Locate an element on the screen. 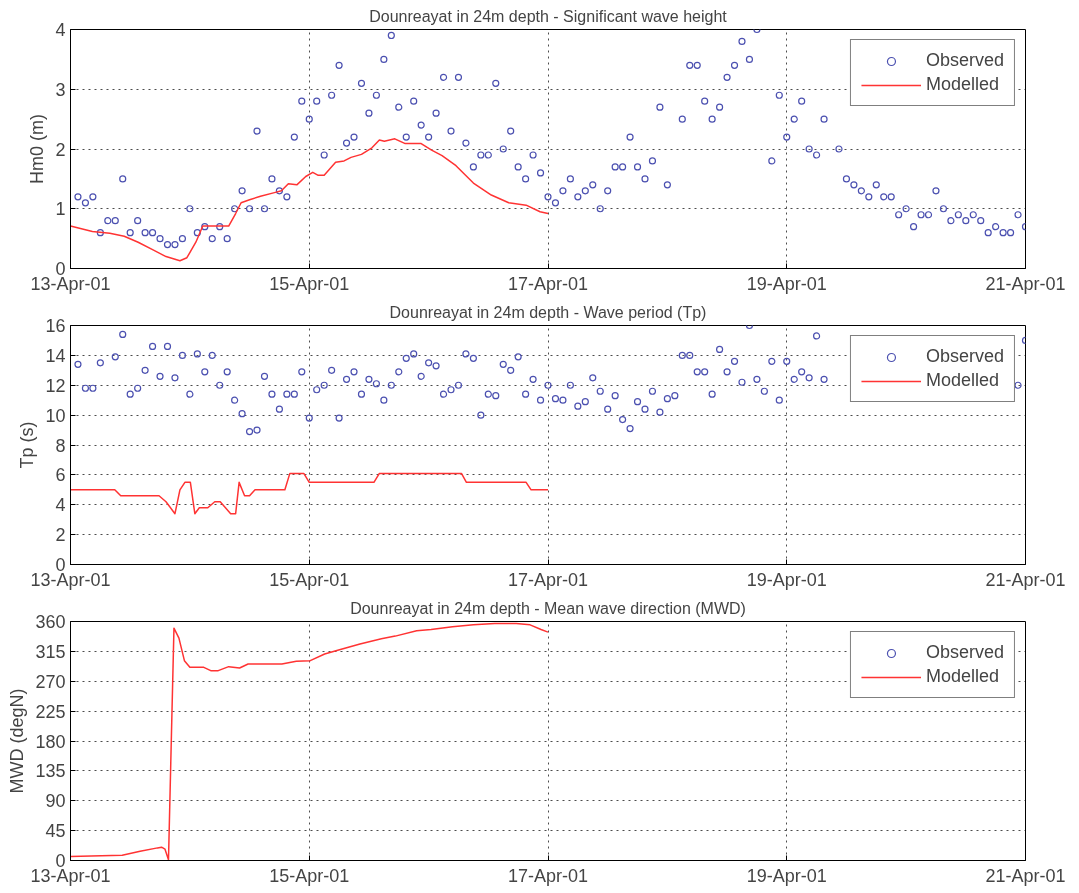  y-tick-label: 135 is located at coordinates (50, 771).